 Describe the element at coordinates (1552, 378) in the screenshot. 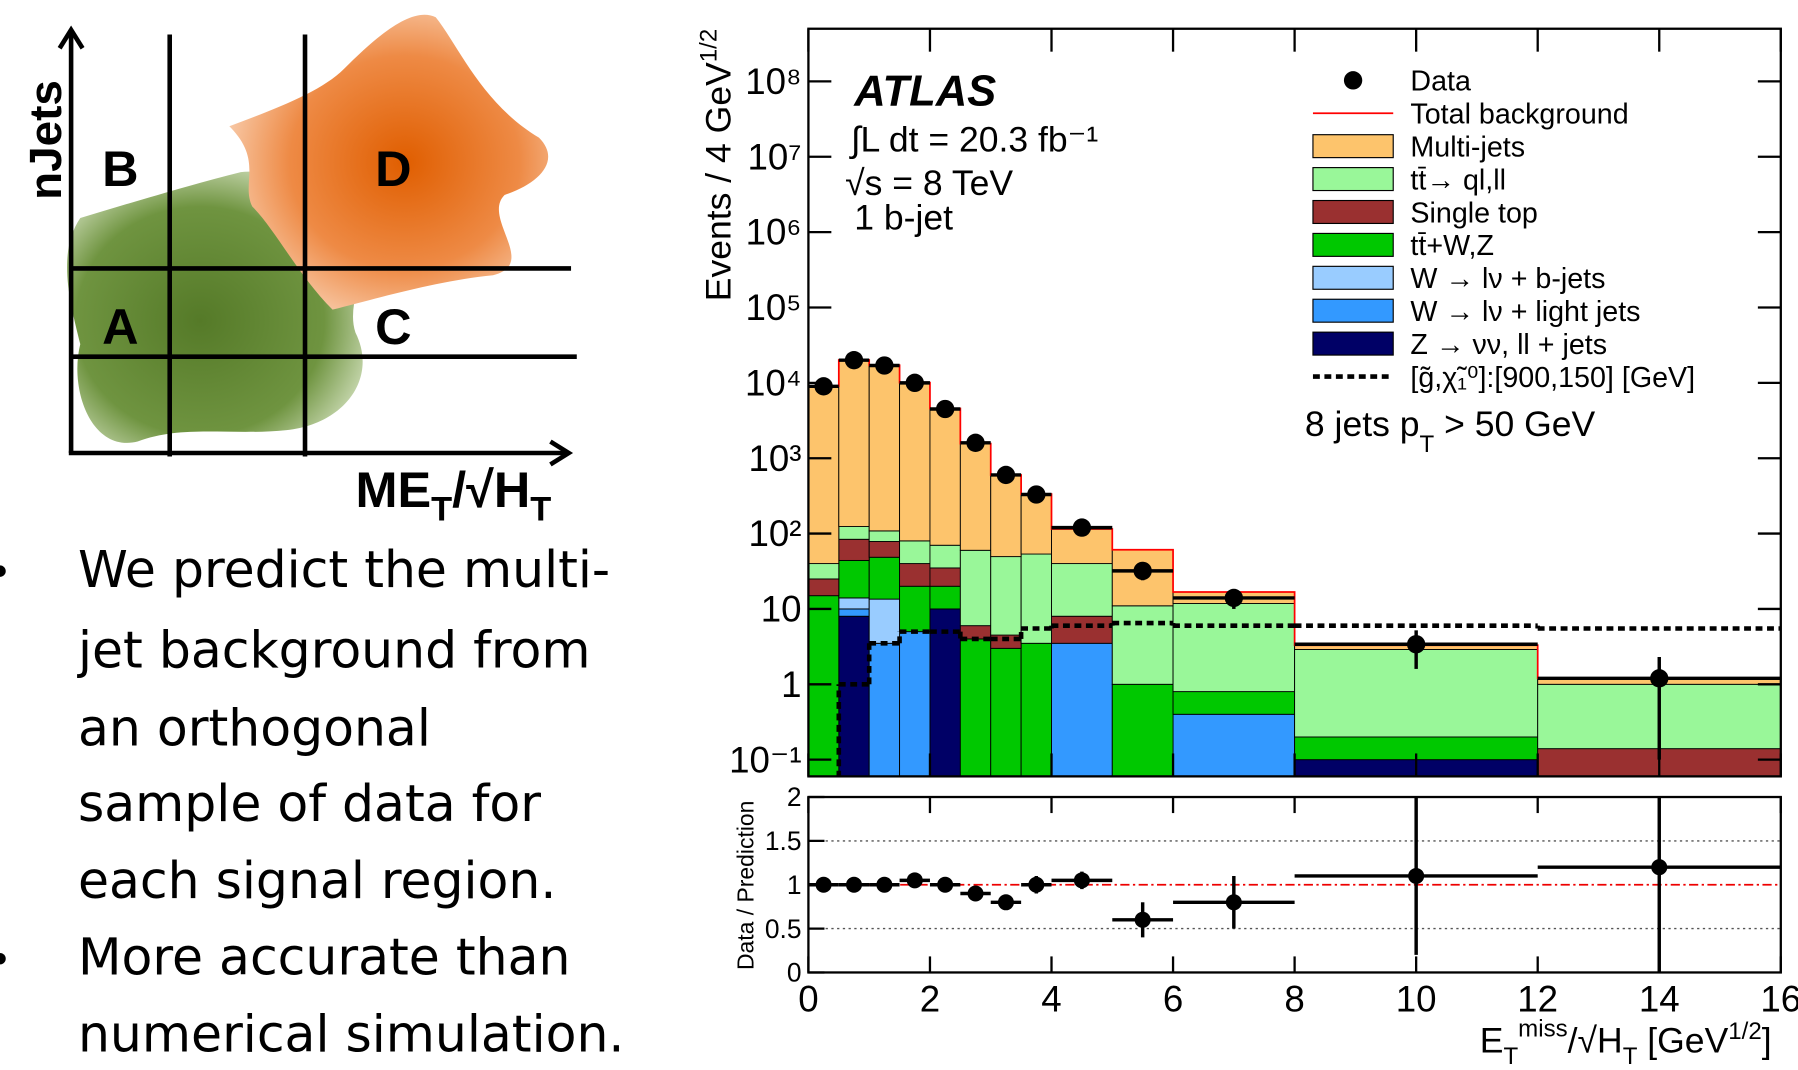

I see `legend-label: [g̃,χ̃₁⁰]:[900,150] [GeV]` at that location.